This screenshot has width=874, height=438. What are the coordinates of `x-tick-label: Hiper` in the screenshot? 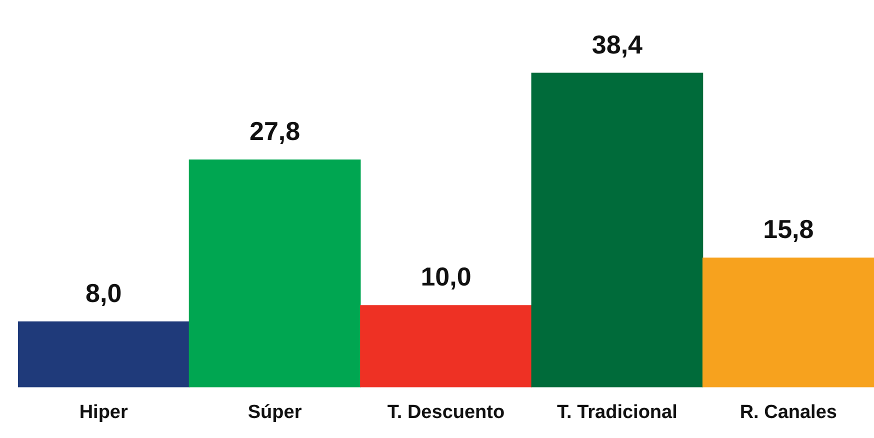 It's located at (103, 412).